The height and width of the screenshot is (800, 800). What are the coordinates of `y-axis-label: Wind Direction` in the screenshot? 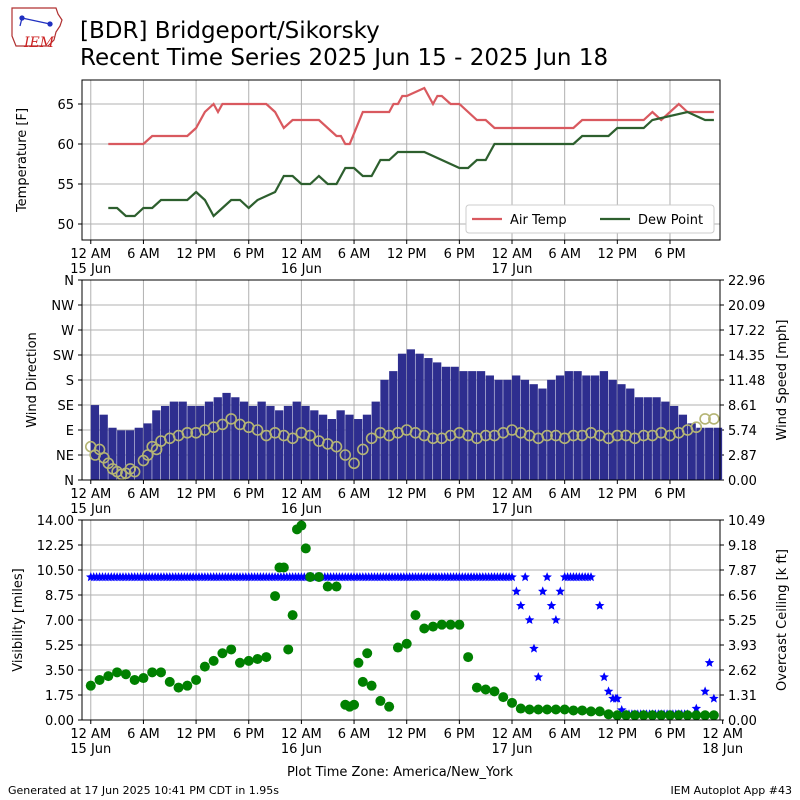 It's located at (32, 380).